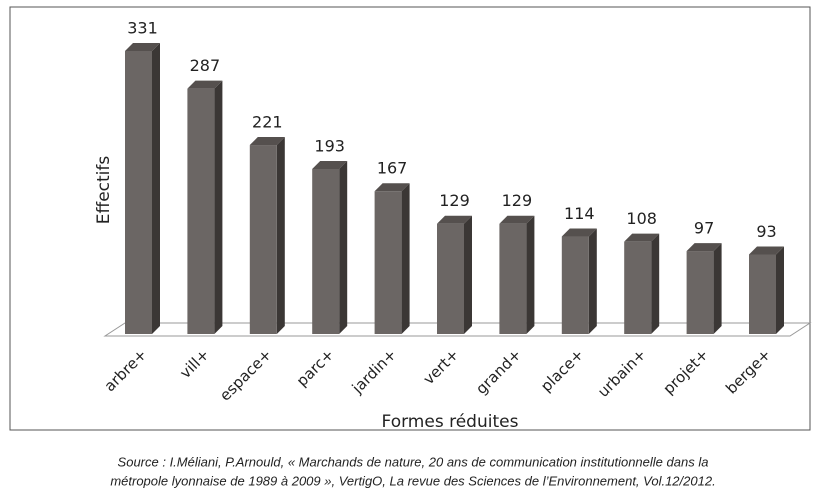 This screenshot has height=501, width=817. What do you see at coordinates (641, 218) in the screenshot?
I see `value-label: 108` at bounding box center [641, 218].